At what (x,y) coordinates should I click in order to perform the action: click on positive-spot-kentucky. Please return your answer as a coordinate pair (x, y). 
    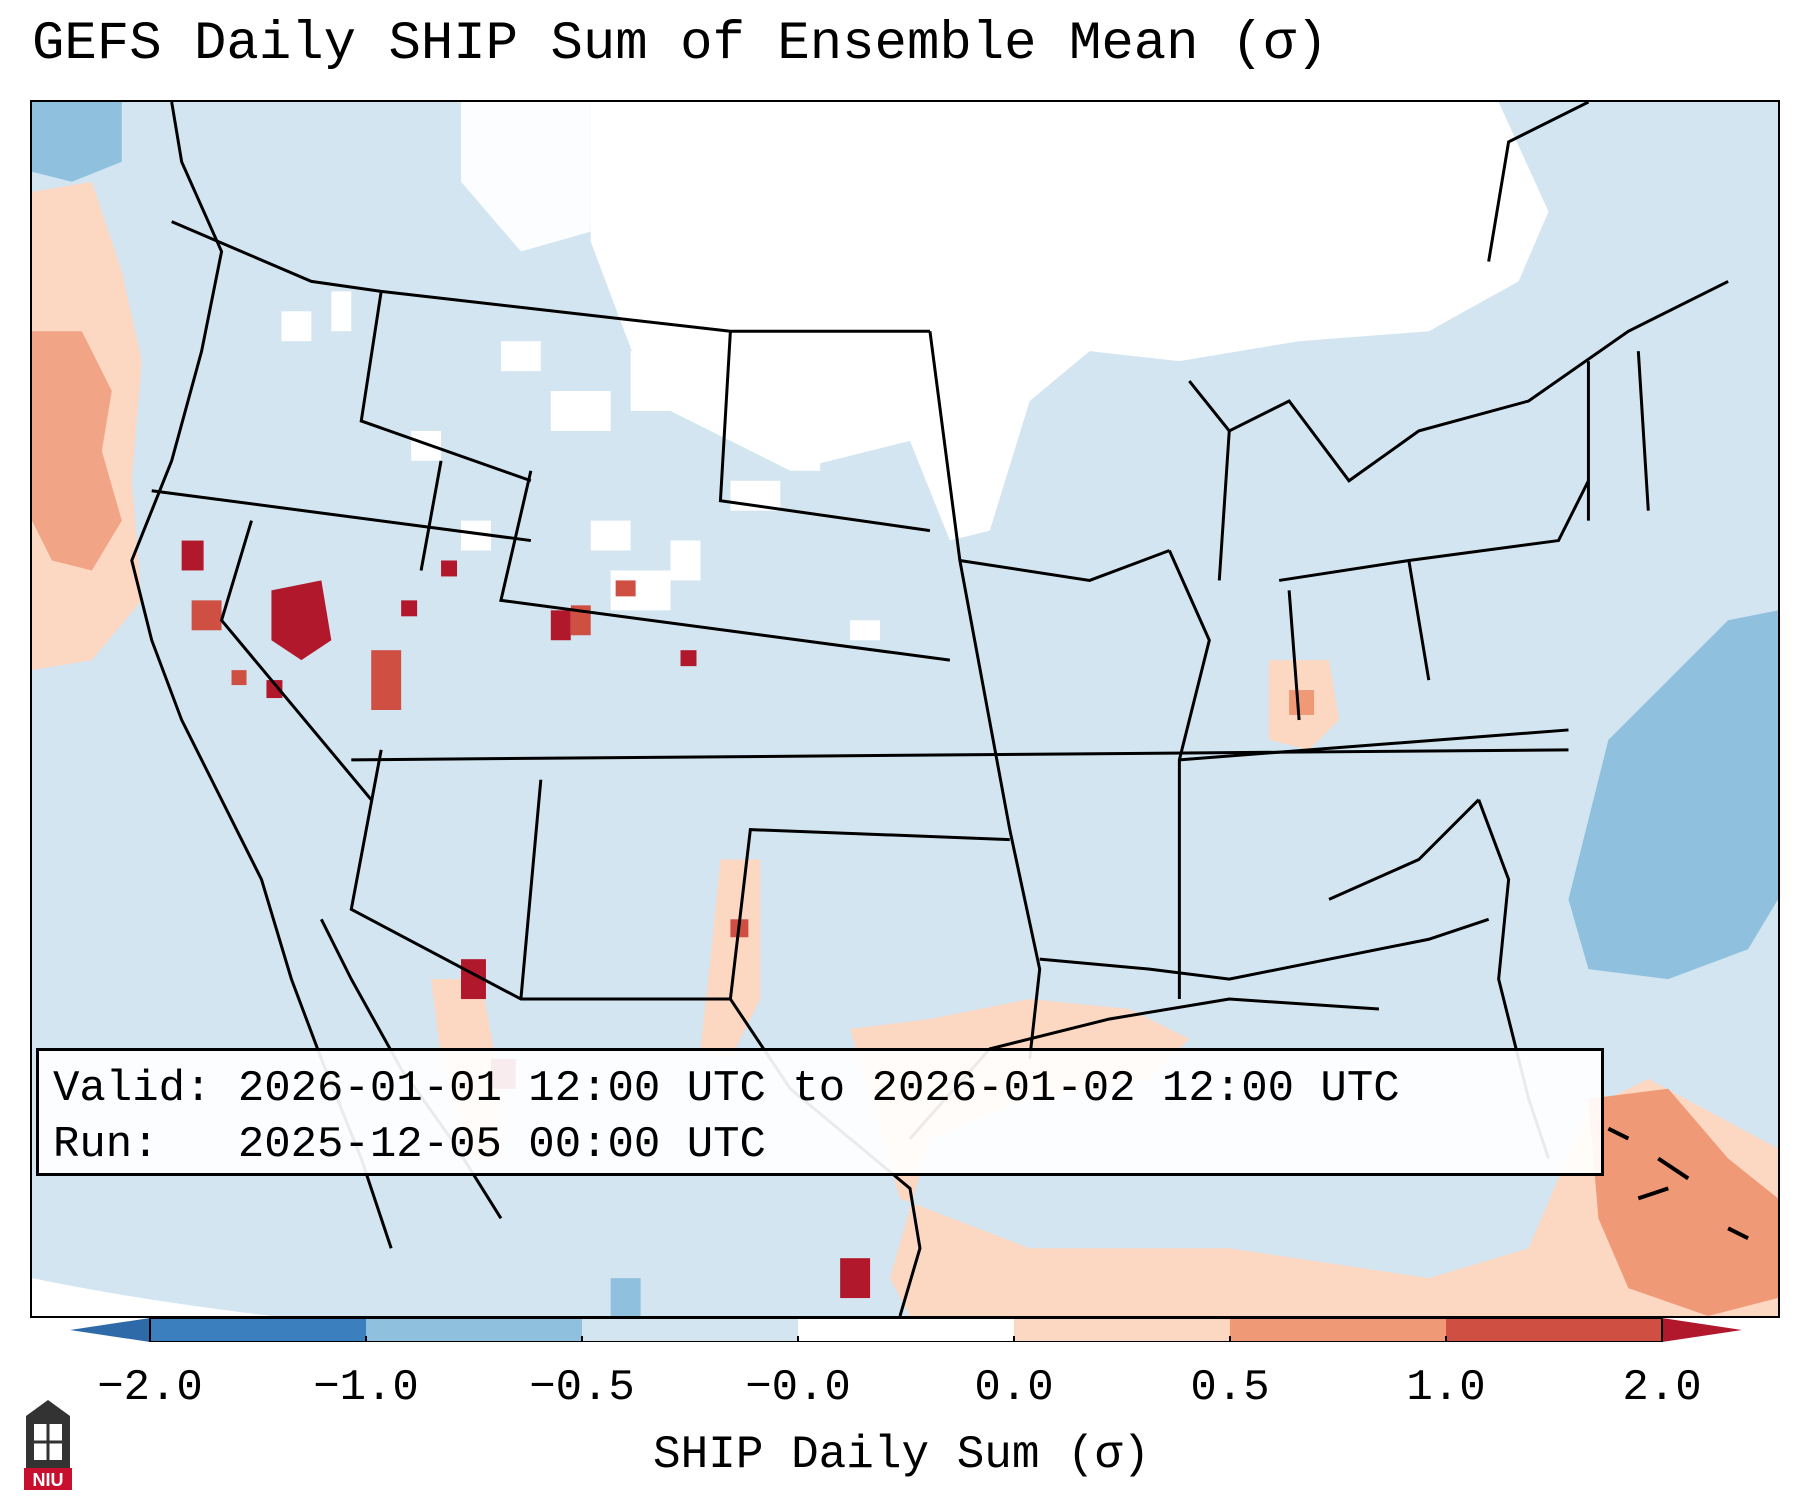
    Looking at the image, I should click on (1302, 702).